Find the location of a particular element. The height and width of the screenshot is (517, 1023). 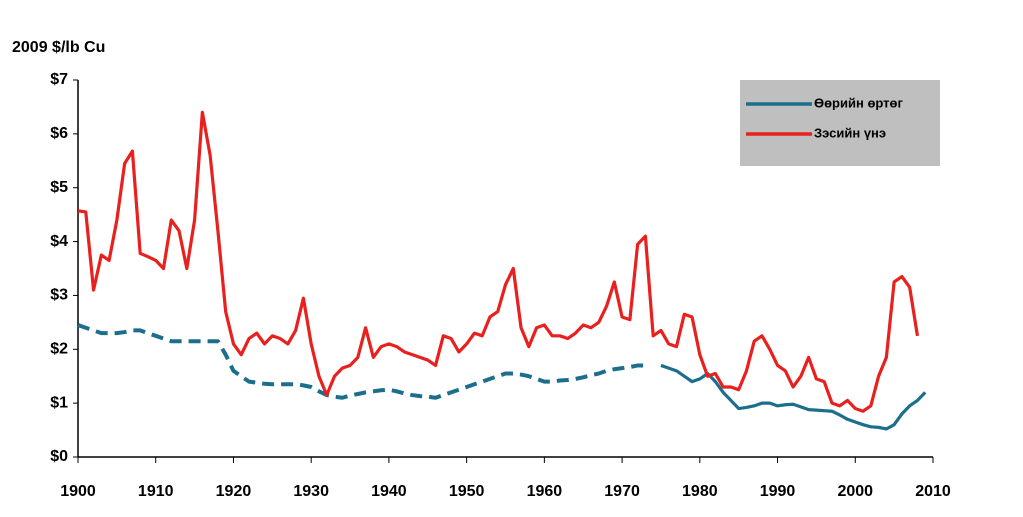

x-tick-label: 1940 is located at coordinates (389, 491).